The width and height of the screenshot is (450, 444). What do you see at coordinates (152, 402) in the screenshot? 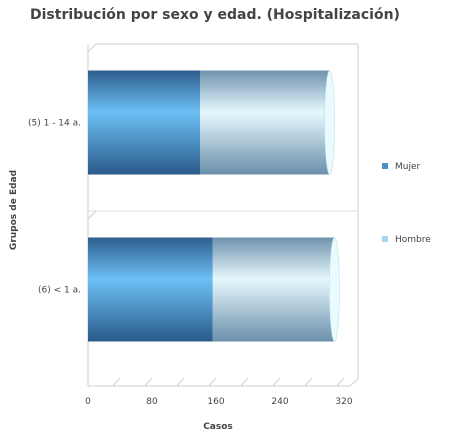
I see `x-tick-80: 80` at bounding box center [152, 402].